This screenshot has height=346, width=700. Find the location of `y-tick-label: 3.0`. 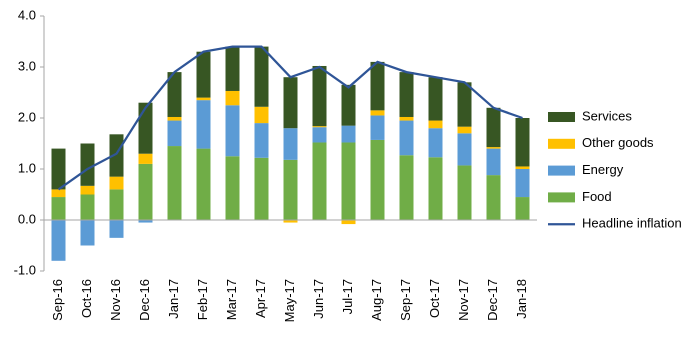

y-tick-label: 3.0 is located at coordinates (27, 65).